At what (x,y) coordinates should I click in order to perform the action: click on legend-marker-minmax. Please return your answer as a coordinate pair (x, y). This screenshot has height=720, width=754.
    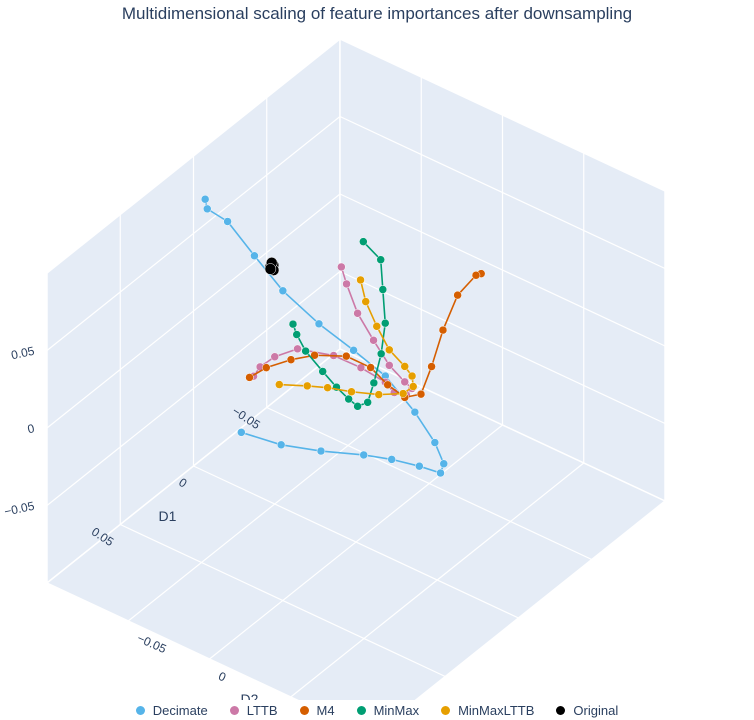
    Looking at the image, I should click on (361, 710).